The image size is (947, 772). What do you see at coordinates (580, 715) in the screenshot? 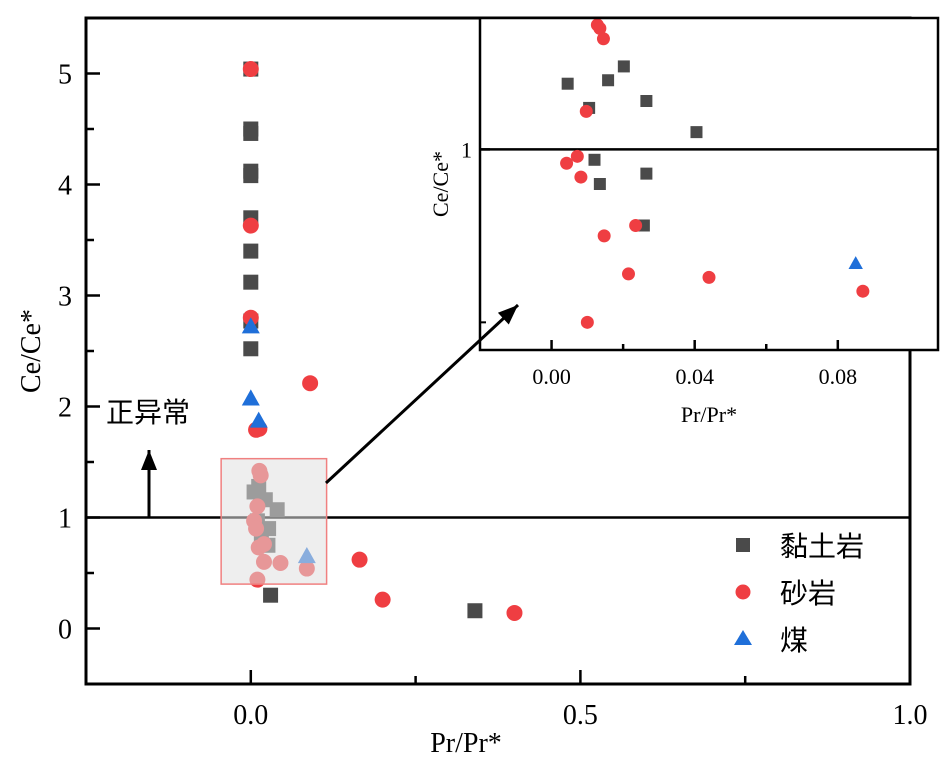
I see `main-x-tick-label: 0.5` at bounding box center [580, 715].